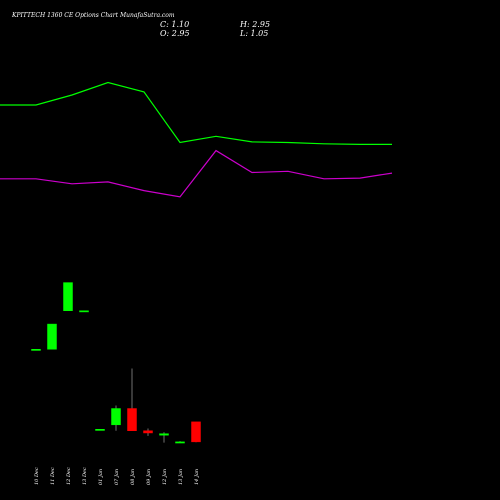 This screenshot has width=500, height=500. I want to click on x-tick-label: 09 Jan, so click(149, 477).